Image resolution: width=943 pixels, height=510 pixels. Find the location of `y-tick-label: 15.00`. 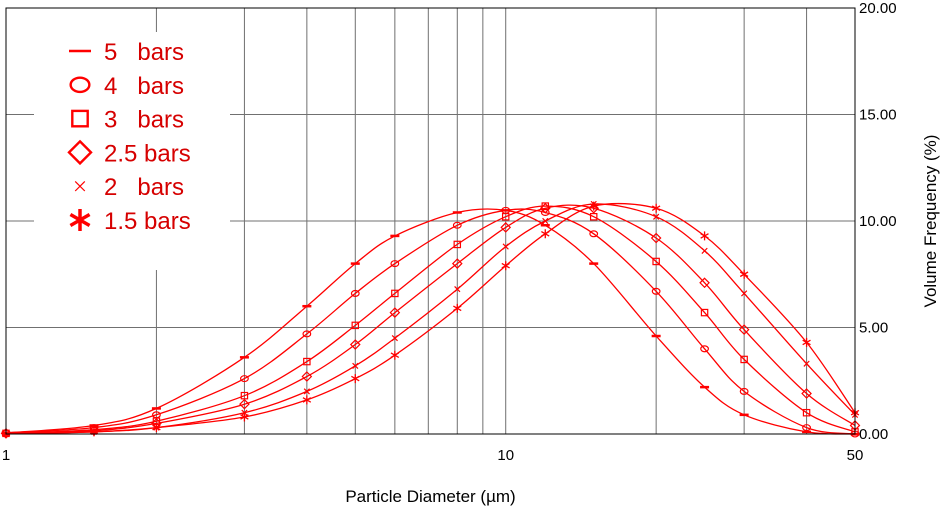

y-tick-label: 15.00 is located at coordinates (878, 115).